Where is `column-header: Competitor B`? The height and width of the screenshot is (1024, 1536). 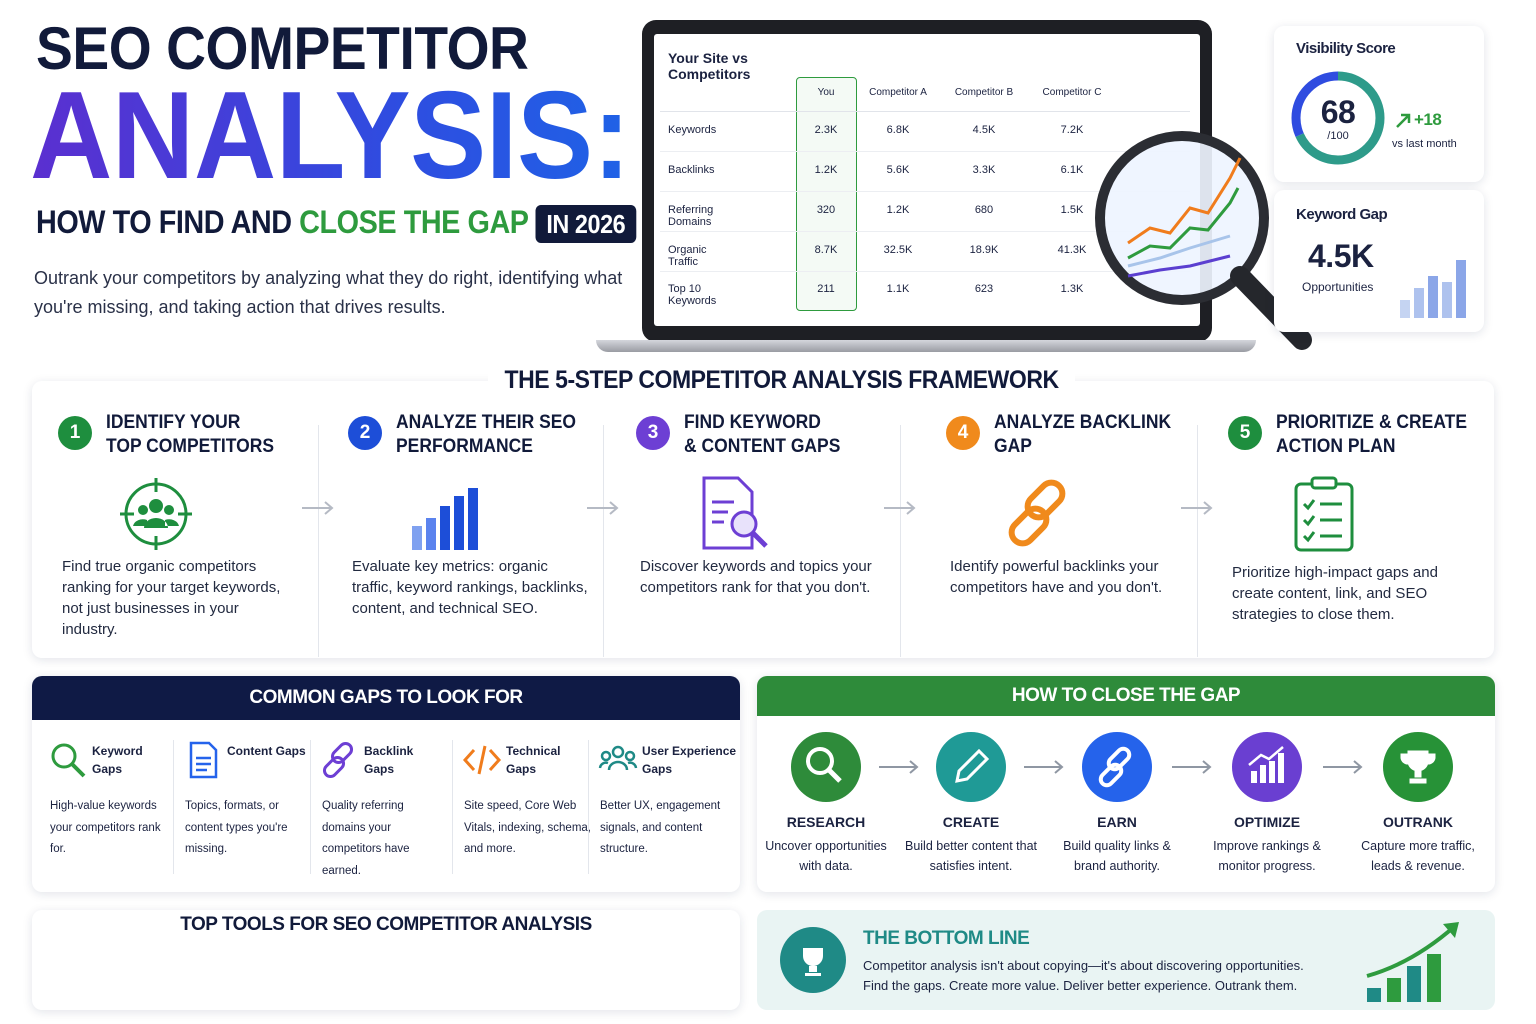
column-header: Competitor B is located at coordinates (984, 92).